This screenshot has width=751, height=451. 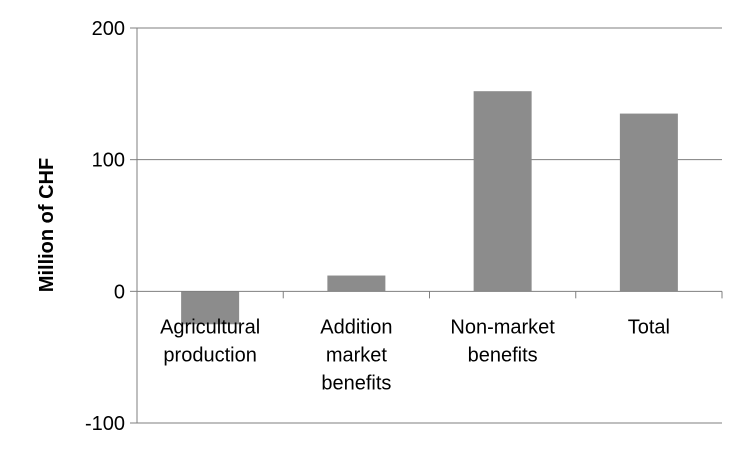 I want to click on category-label: Total, so click(x=649, y=327).